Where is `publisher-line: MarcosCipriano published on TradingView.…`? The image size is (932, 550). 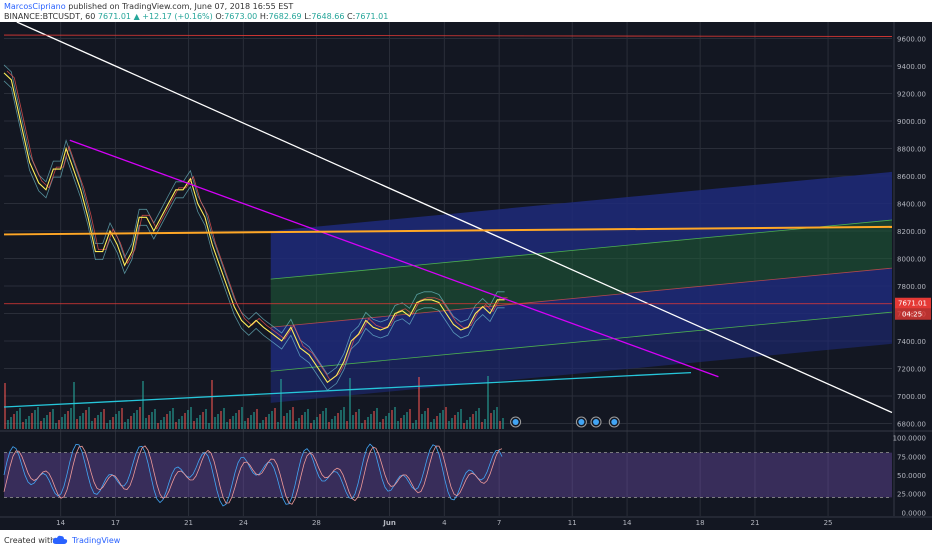
publisher-line: MarcosCipriano published on TradingView.… is located at coordinates (148, 6).